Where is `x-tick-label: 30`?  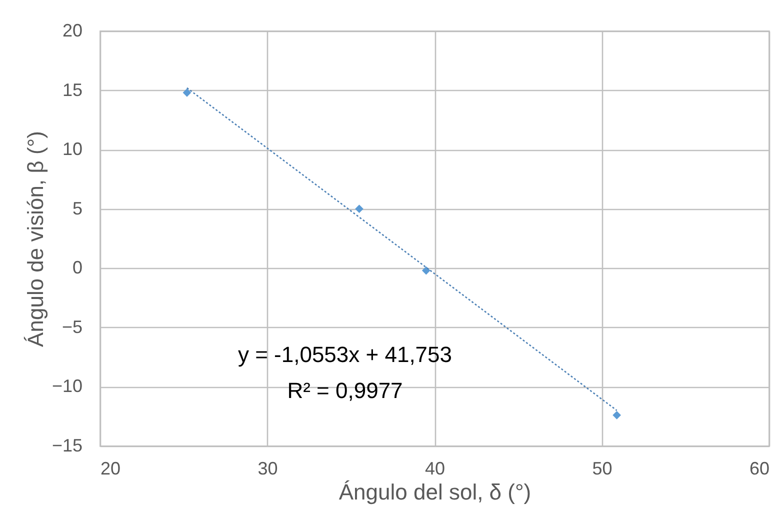
x-tick-label: 30 is located at coordinates (268, 468).